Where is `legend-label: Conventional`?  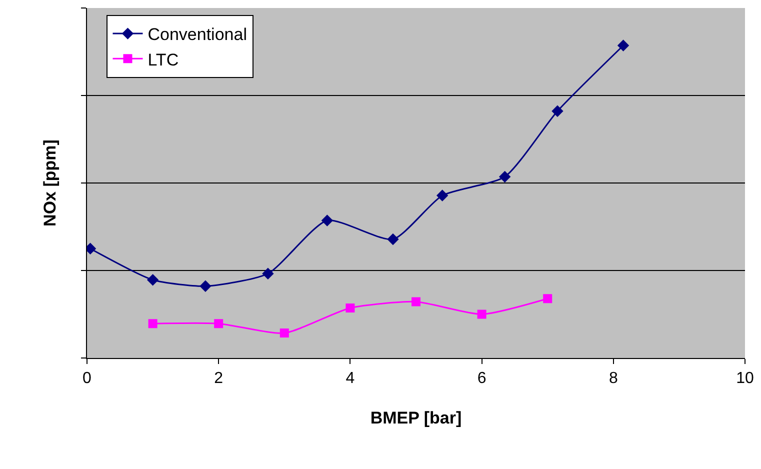 legend-label: Conventional is located at coordinates (197, 34).